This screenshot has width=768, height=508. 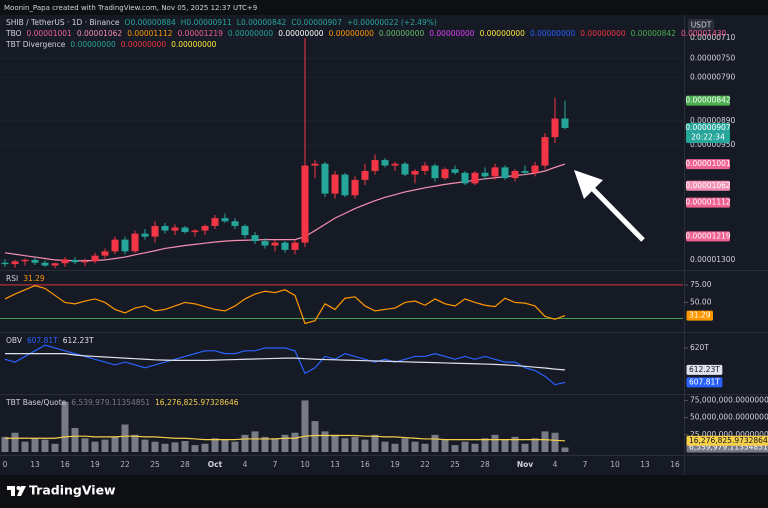 What do you see at coordinates (615, 464) in the screenshot?
I see `x-tick-label: 10` at bounding box center [615, 464].